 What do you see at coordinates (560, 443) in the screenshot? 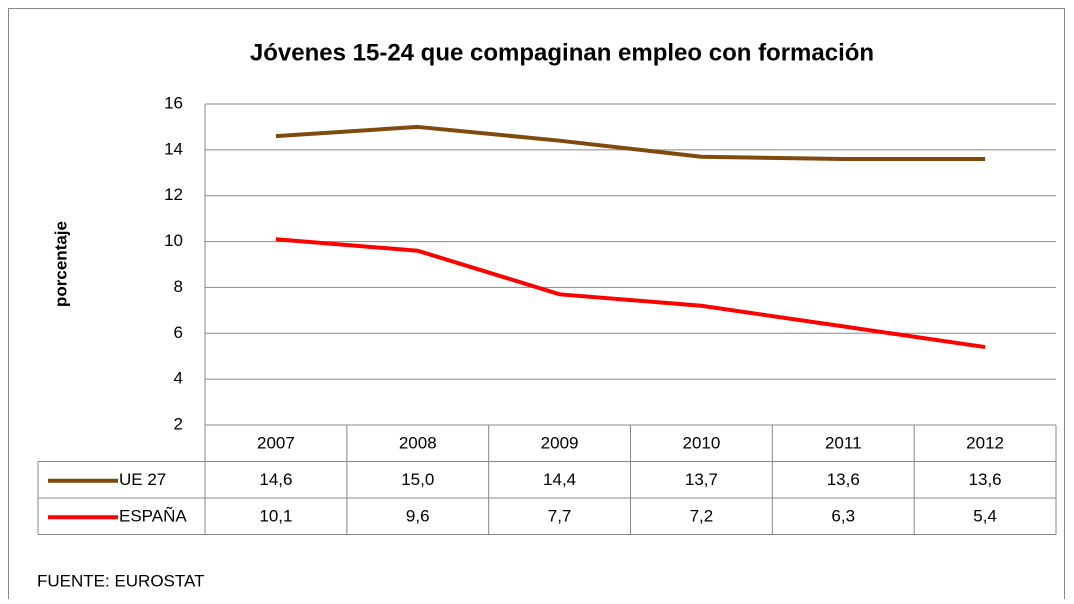
I see `x-tick-label: 2009` at bounding box center [560, 443].